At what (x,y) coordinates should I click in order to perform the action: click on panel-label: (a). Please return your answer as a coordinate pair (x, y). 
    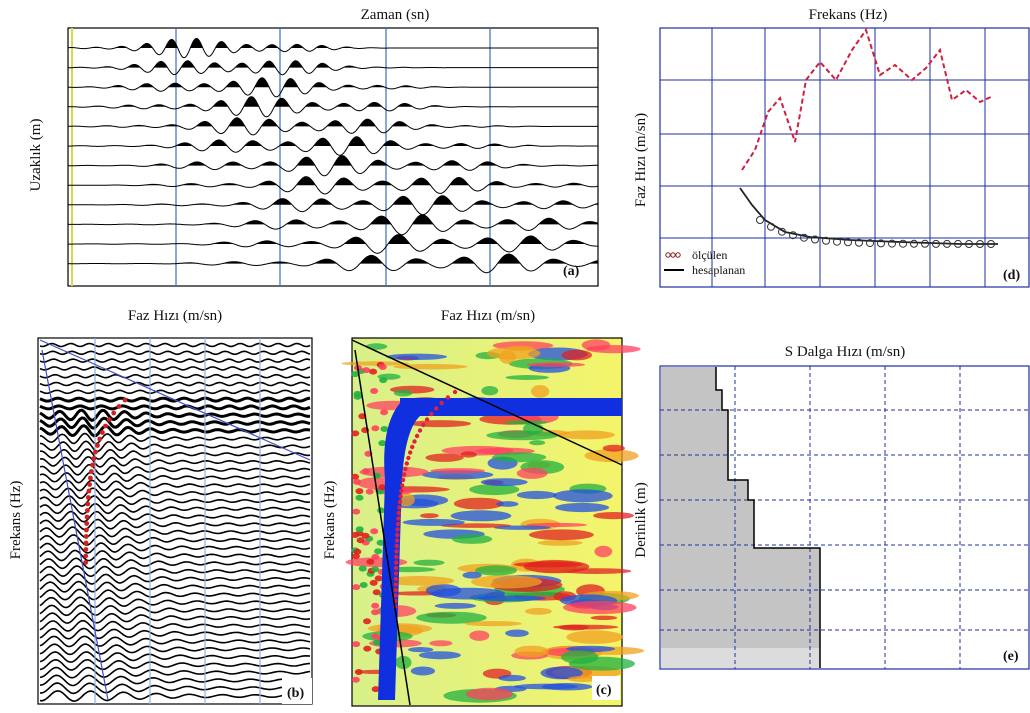
    Looking at the image, I should click on (571, 271).